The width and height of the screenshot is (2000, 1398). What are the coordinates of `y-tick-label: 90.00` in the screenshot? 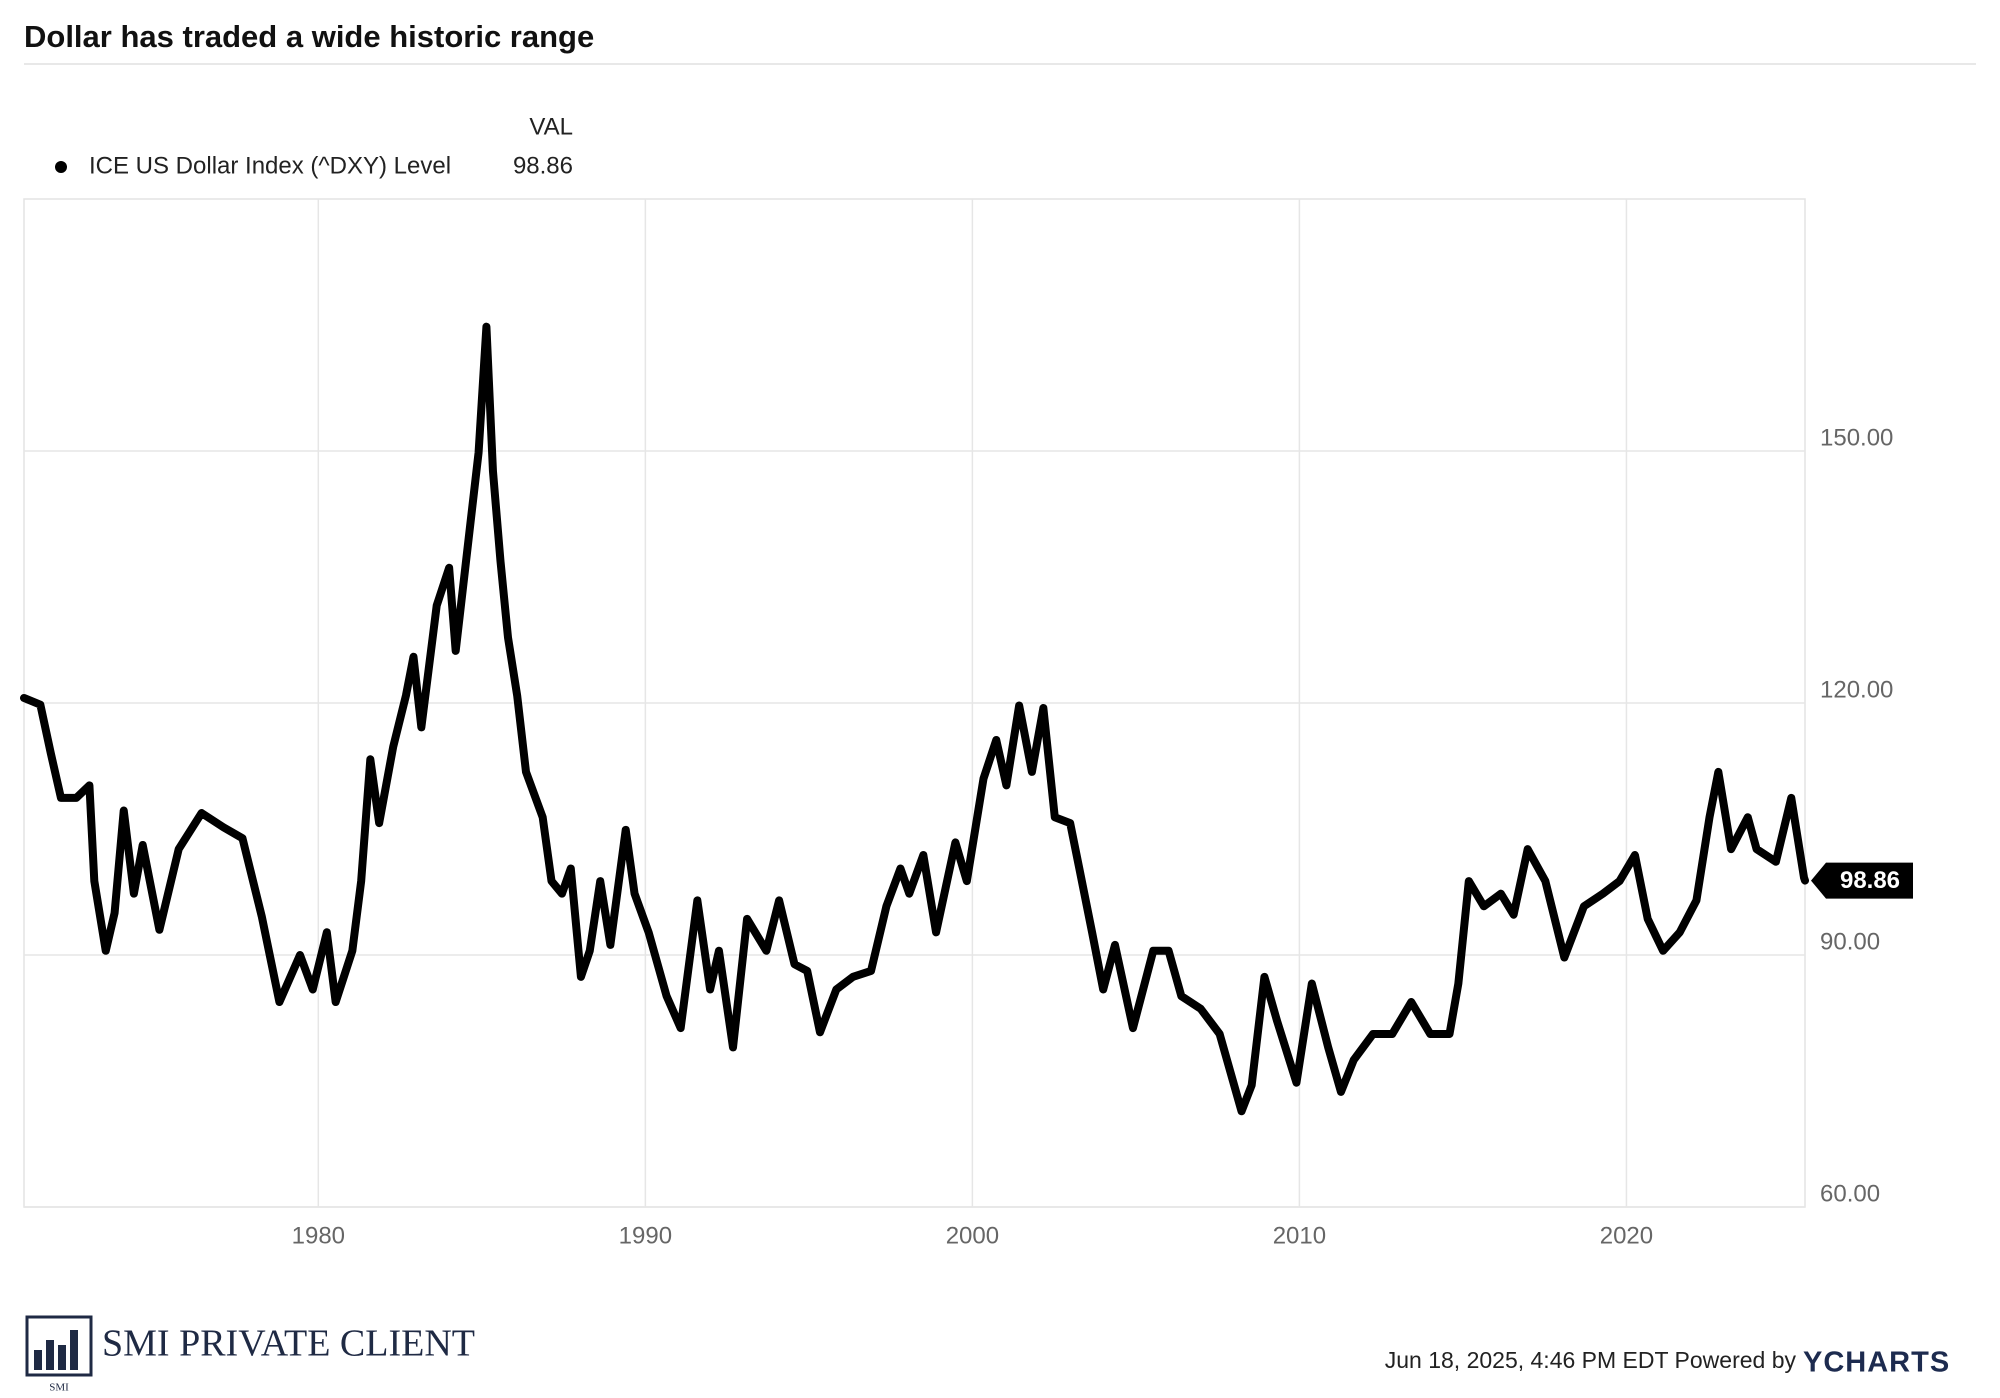 It's located at (1850, 941).